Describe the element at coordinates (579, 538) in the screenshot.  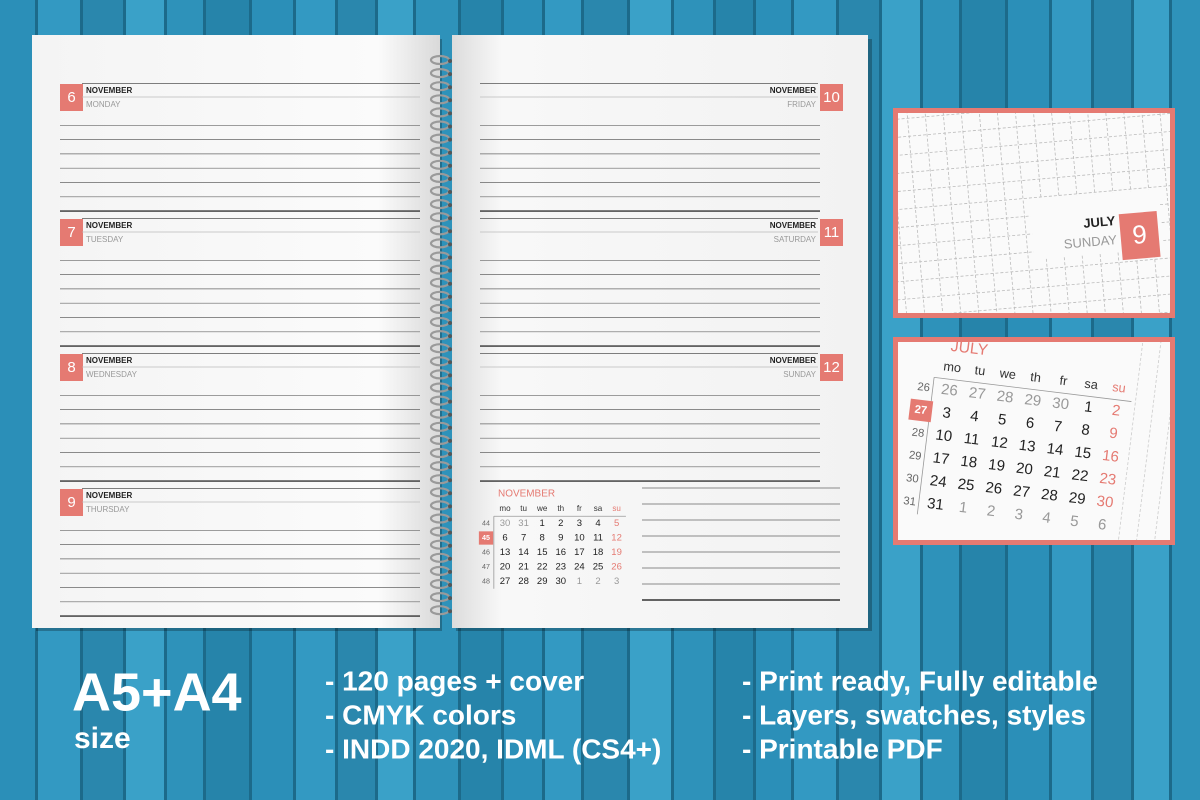
I see `calendar-day: 10` at that location.